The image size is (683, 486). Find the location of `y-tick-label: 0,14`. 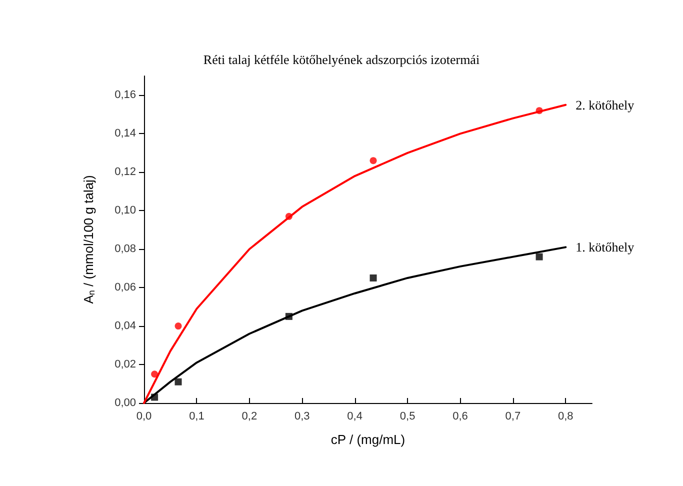

y-tick-label: 0,14 is located at coordinates (125, 134).